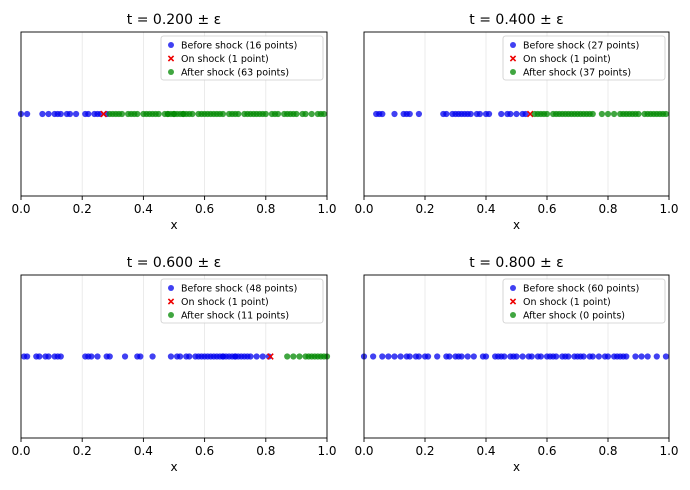  Describe the element at coordinates (516, 263) in the screenshot. I see `subplot-title: t = 0.800 ± ε` at that location.